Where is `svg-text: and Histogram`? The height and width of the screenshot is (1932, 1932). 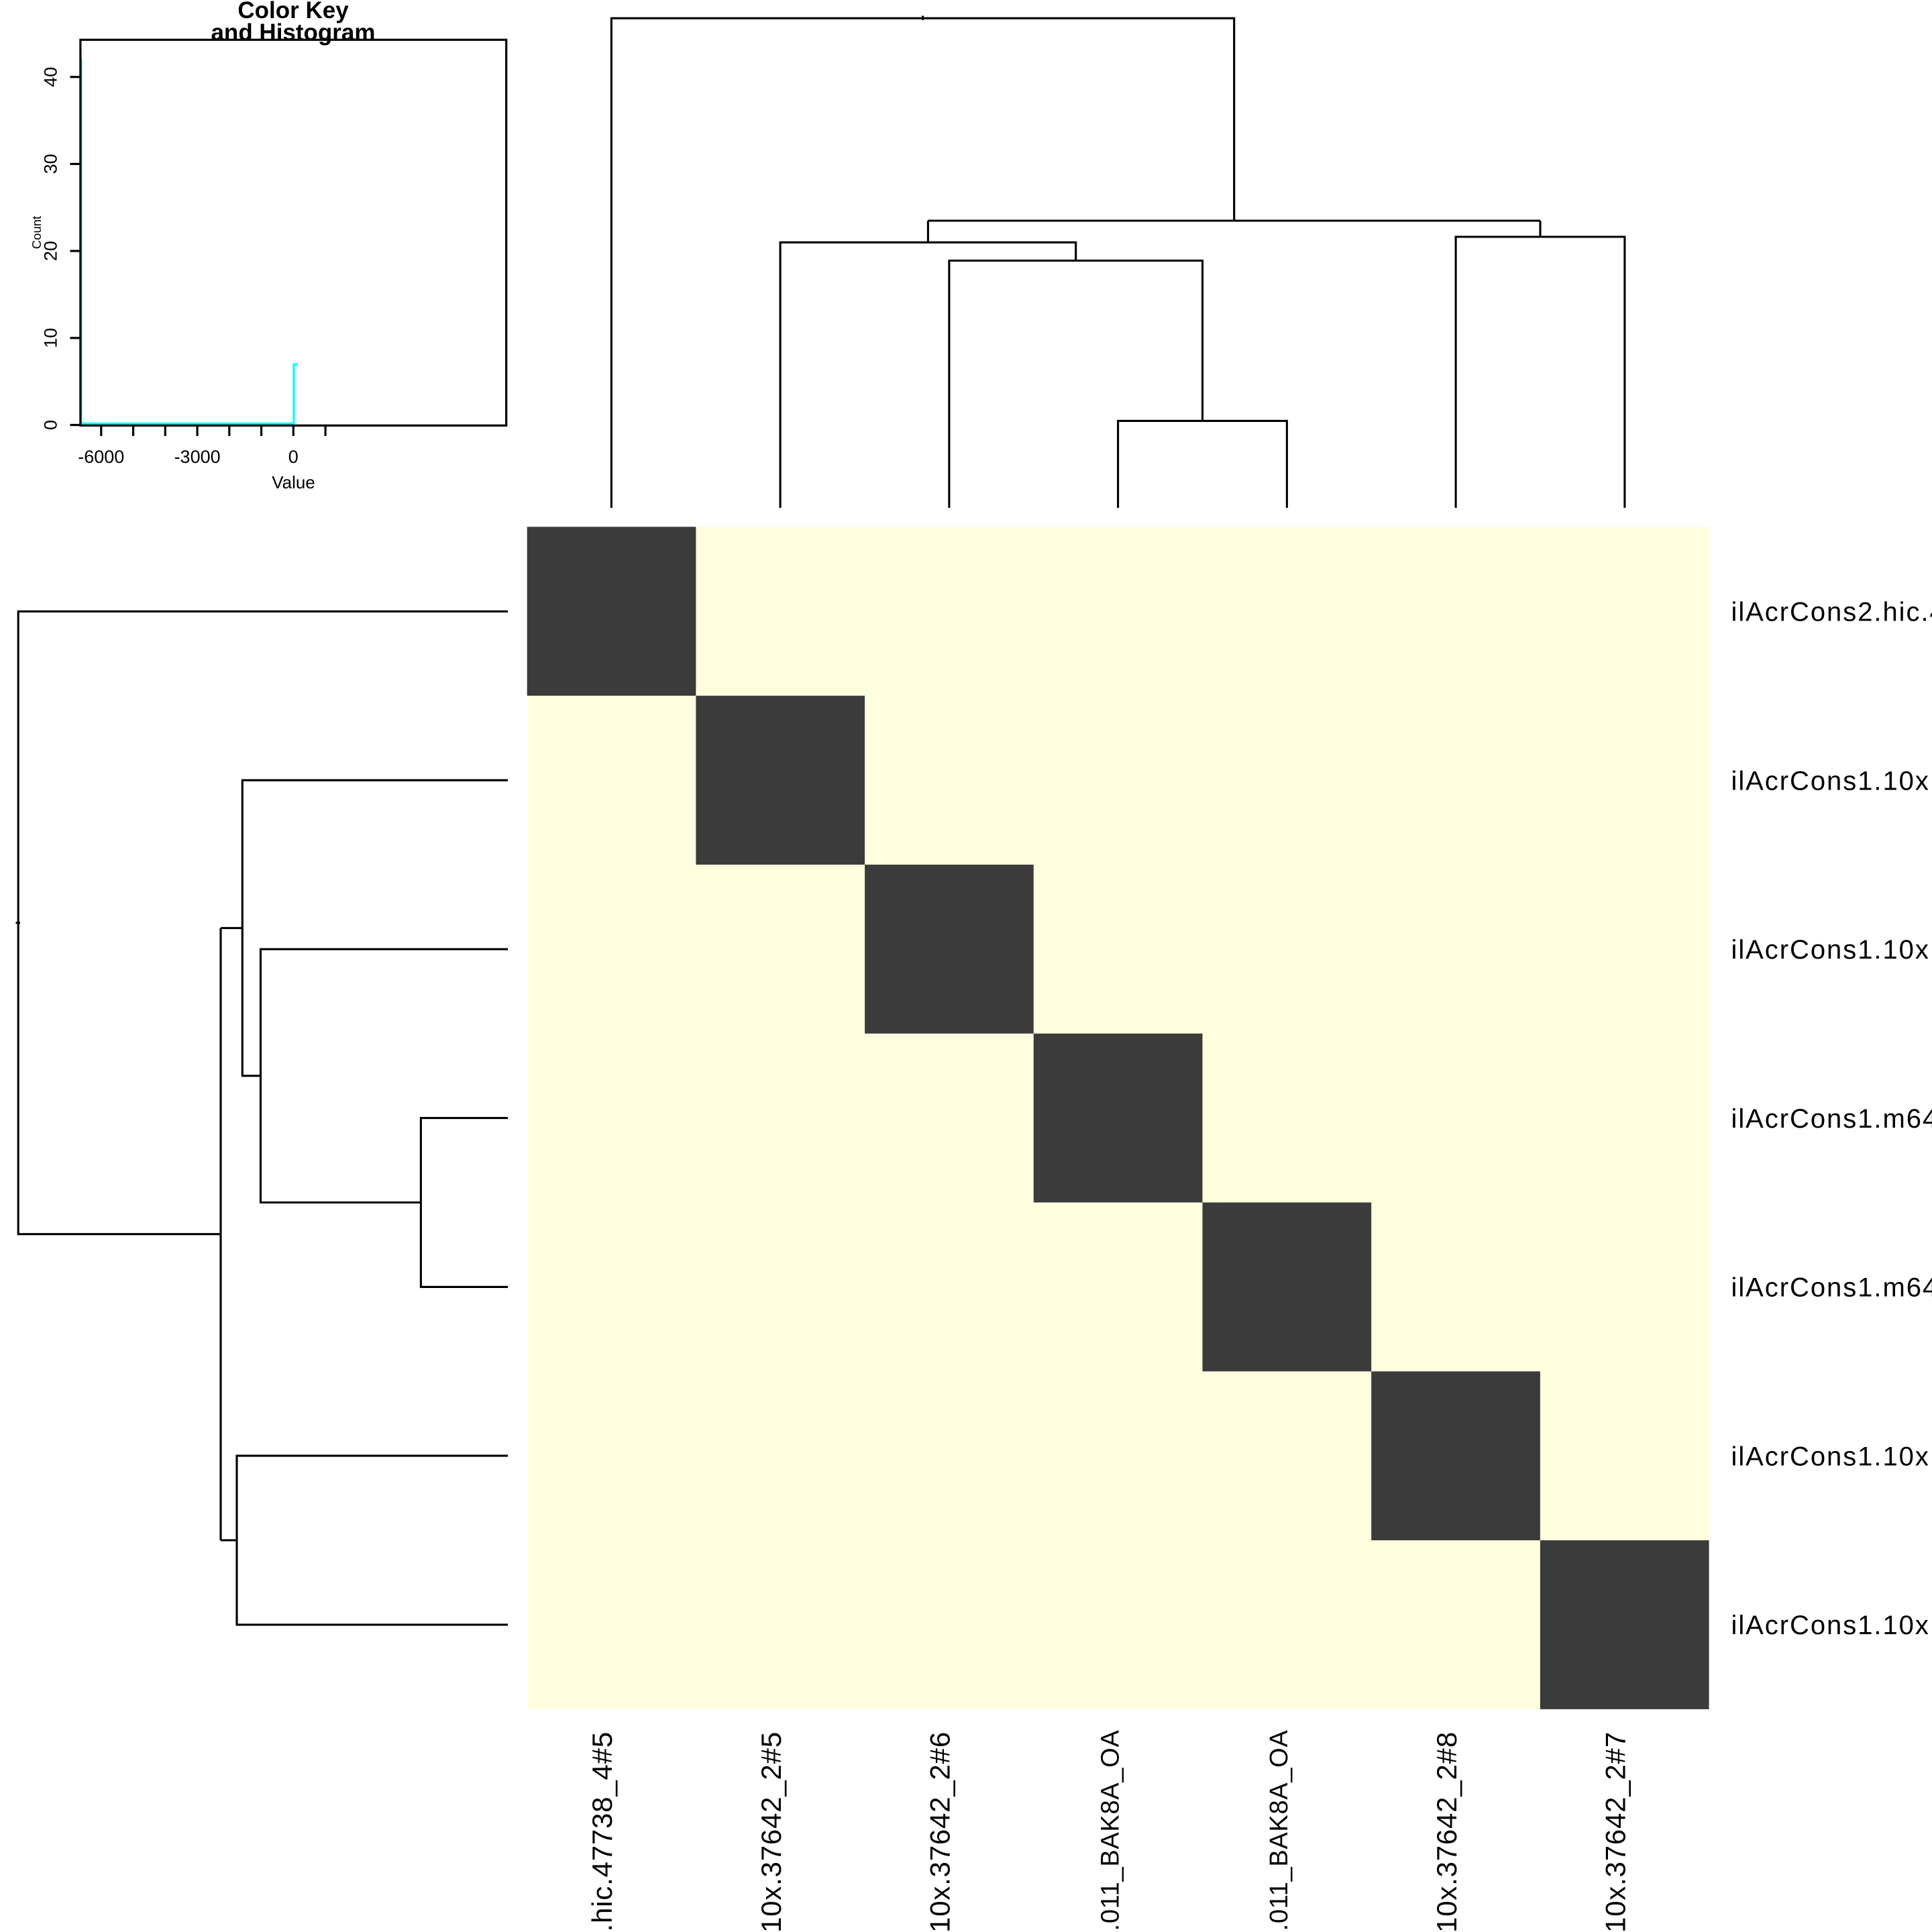 svg-text: and Histogram is located at coordinates (293, 32).